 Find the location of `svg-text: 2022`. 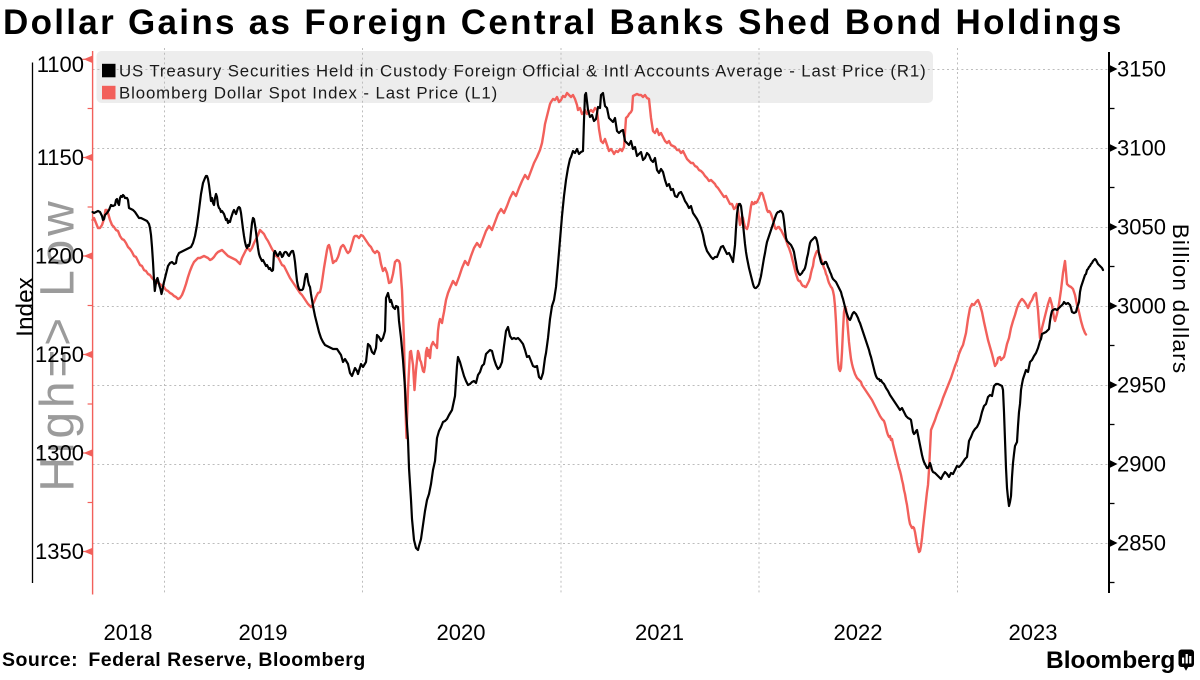

svg-text: 2022 is located at coordinates (858, 632).